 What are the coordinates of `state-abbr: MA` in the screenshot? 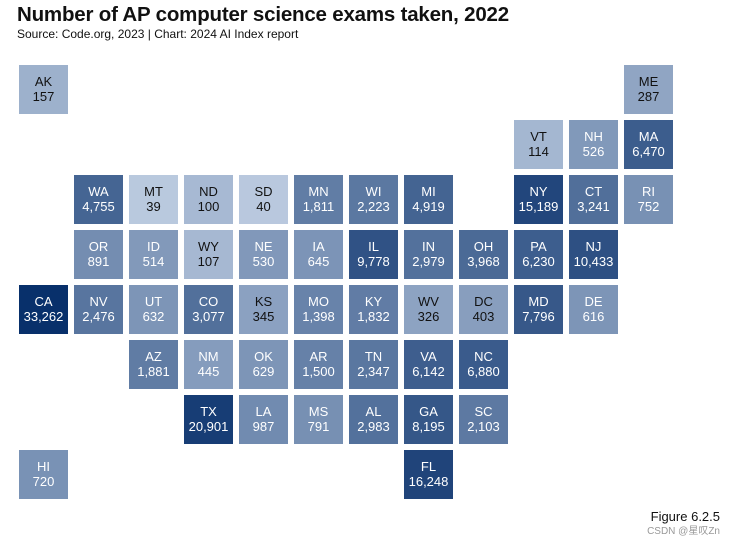 It's located at (648, 136).